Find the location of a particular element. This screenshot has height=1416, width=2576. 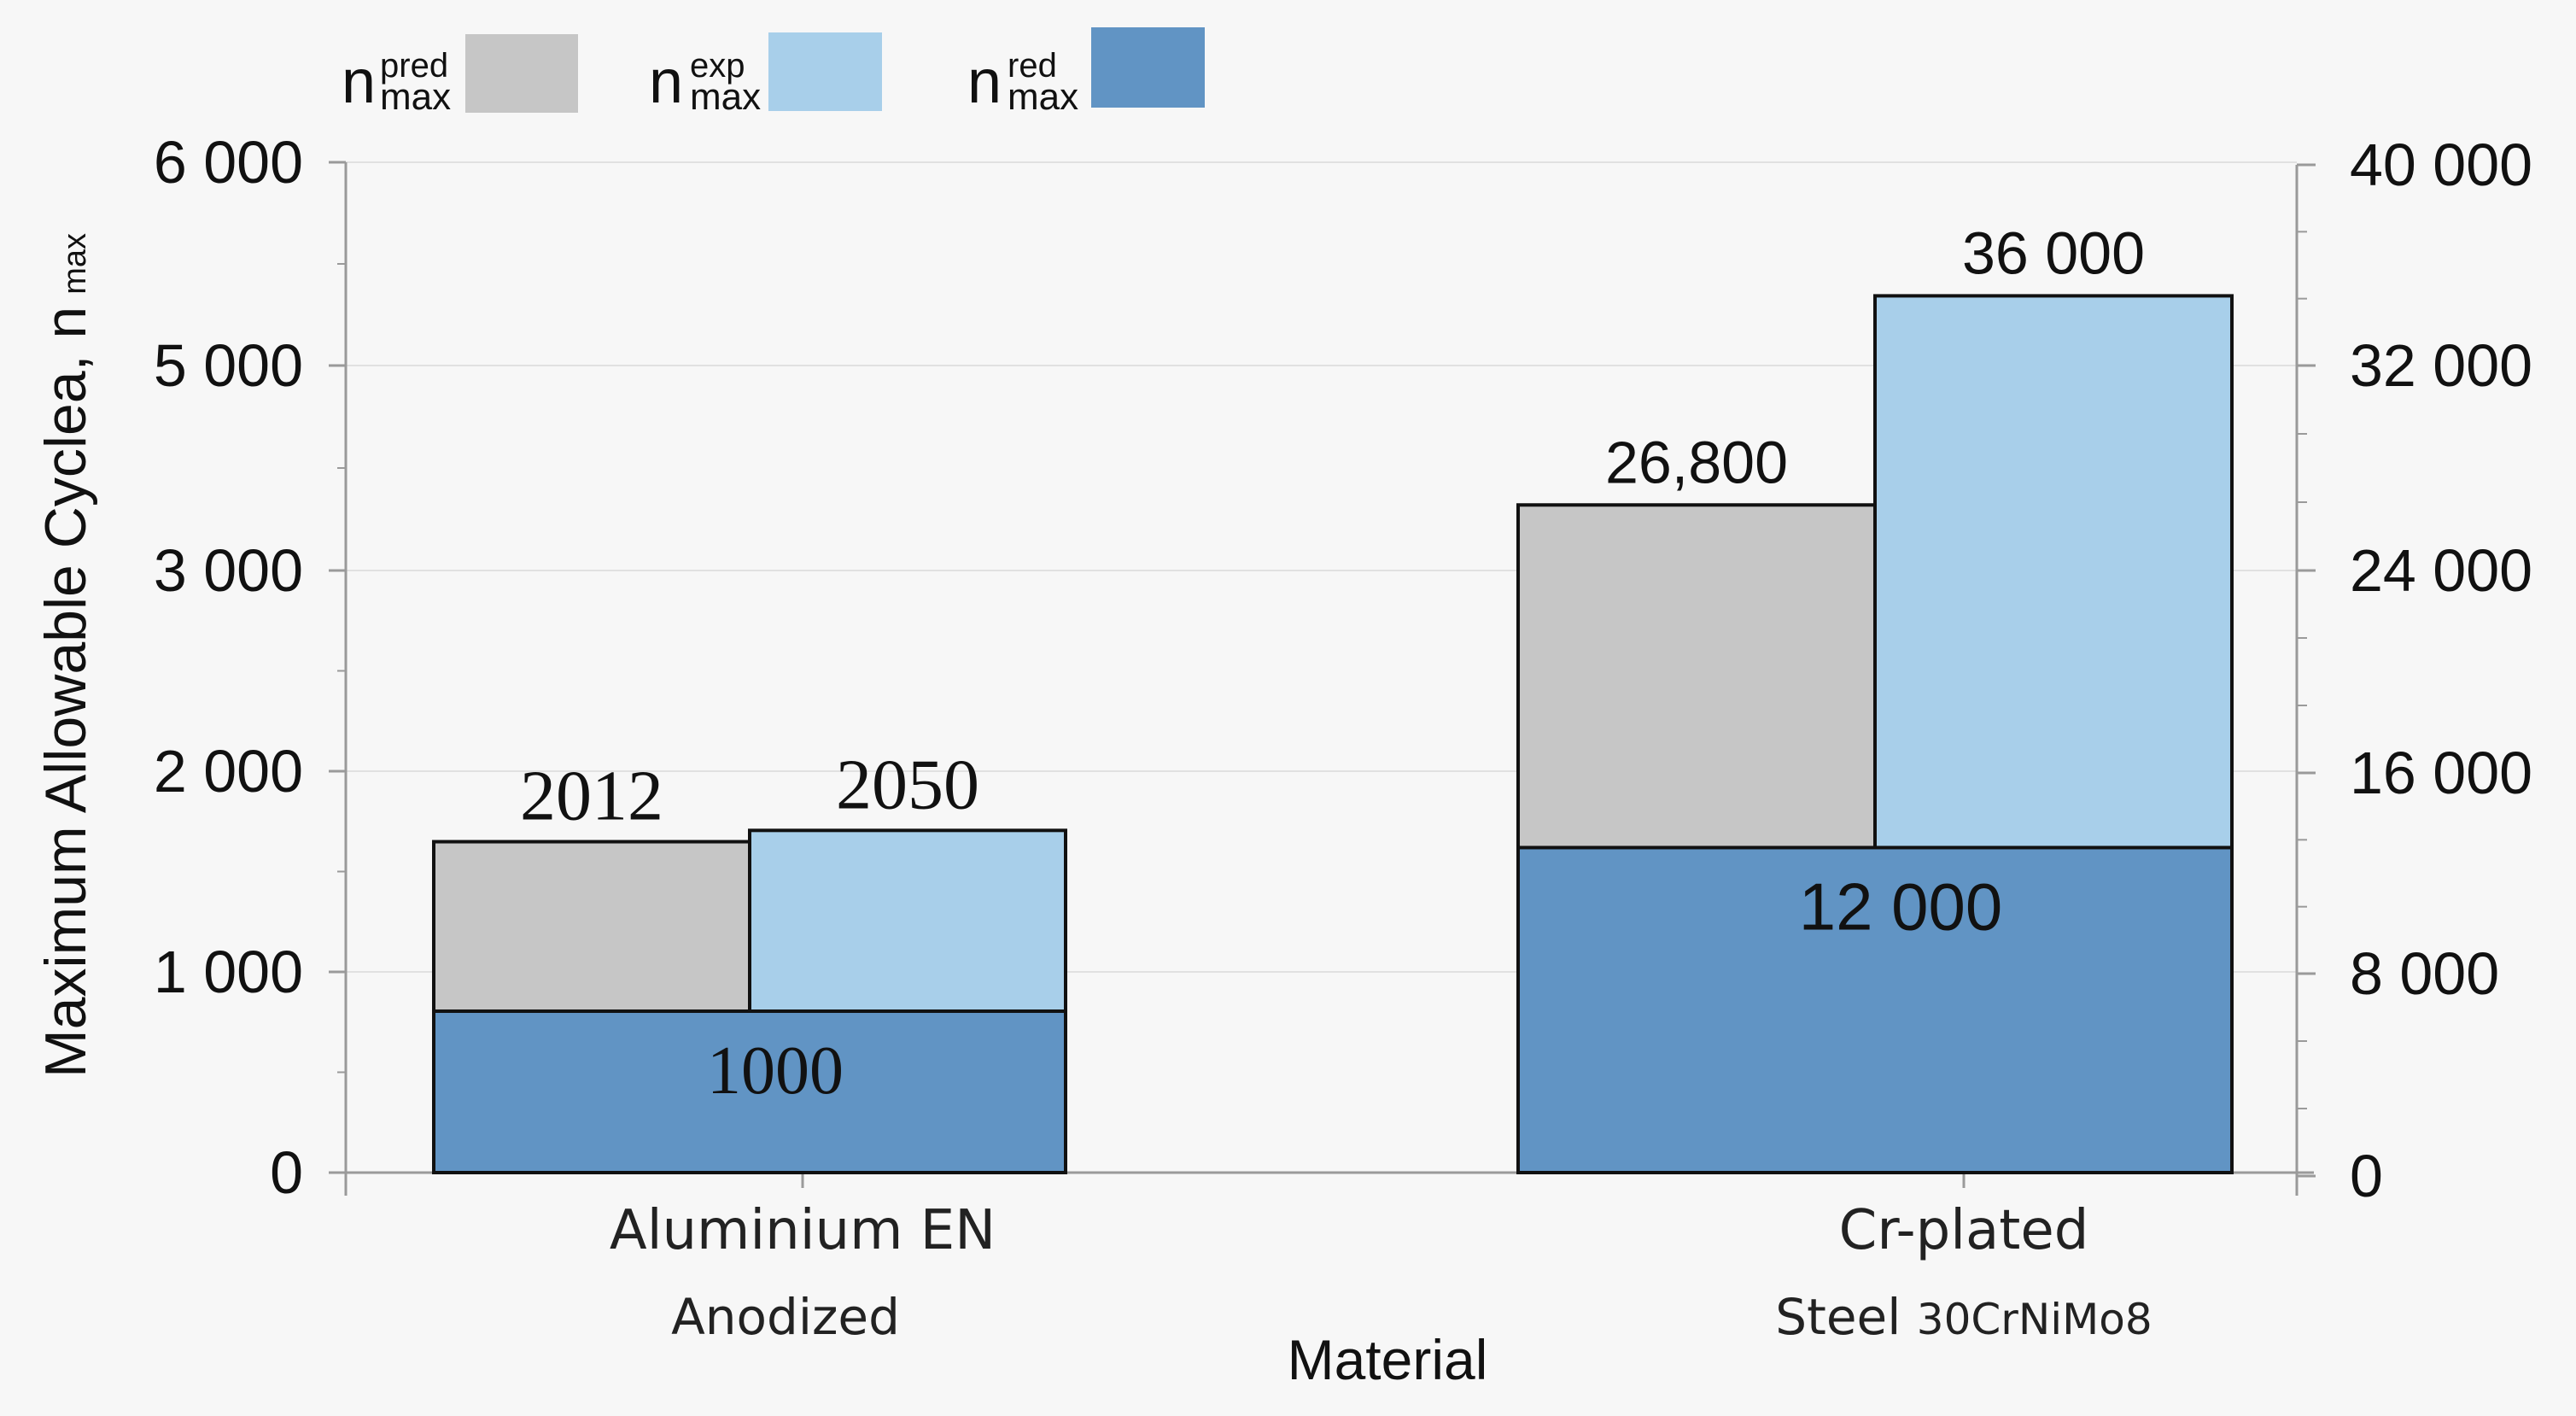

bar-value-label: 12 000 is located at coordinates (1901, 906).